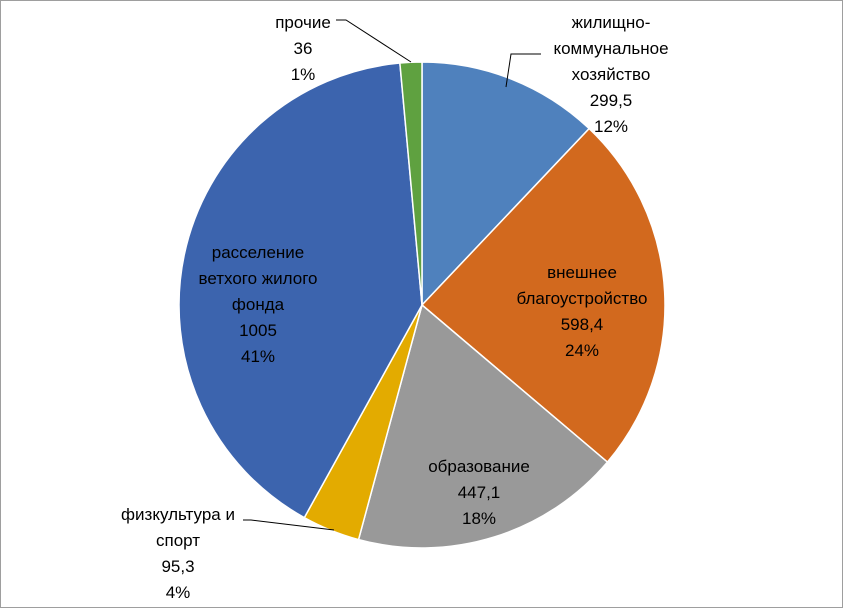  What do you see at coordinates (178, 553) in the screenshot?
I see `data-label-4: физкультура и спорт 95,3 4%` at bounding box center [178, 553].